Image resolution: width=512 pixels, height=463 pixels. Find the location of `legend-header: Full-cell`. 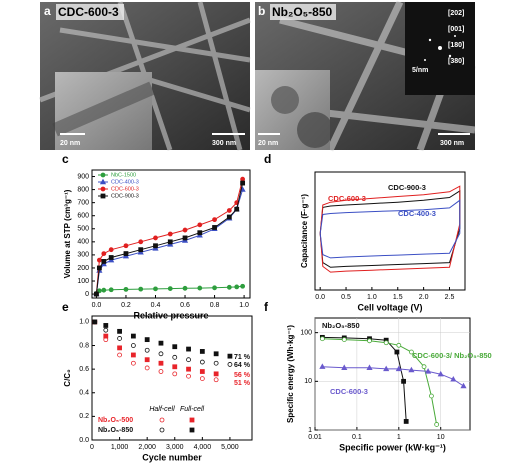

legend-header: Full-cell is located at coordinates (192, 409).